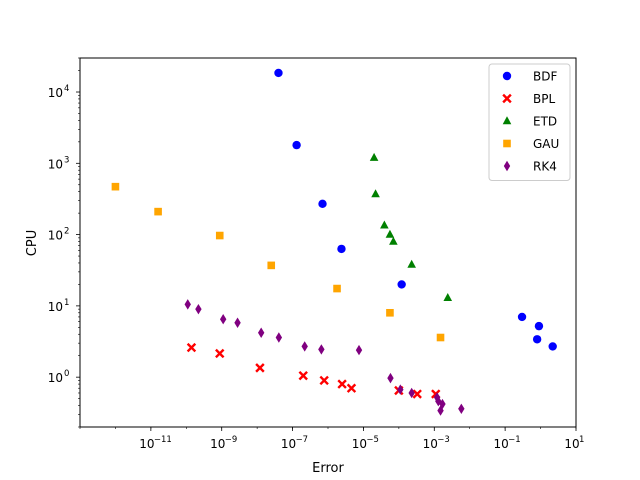 The image size is (640, 480). I want to click on y-tick-exponent: 1, so click(66, 303).